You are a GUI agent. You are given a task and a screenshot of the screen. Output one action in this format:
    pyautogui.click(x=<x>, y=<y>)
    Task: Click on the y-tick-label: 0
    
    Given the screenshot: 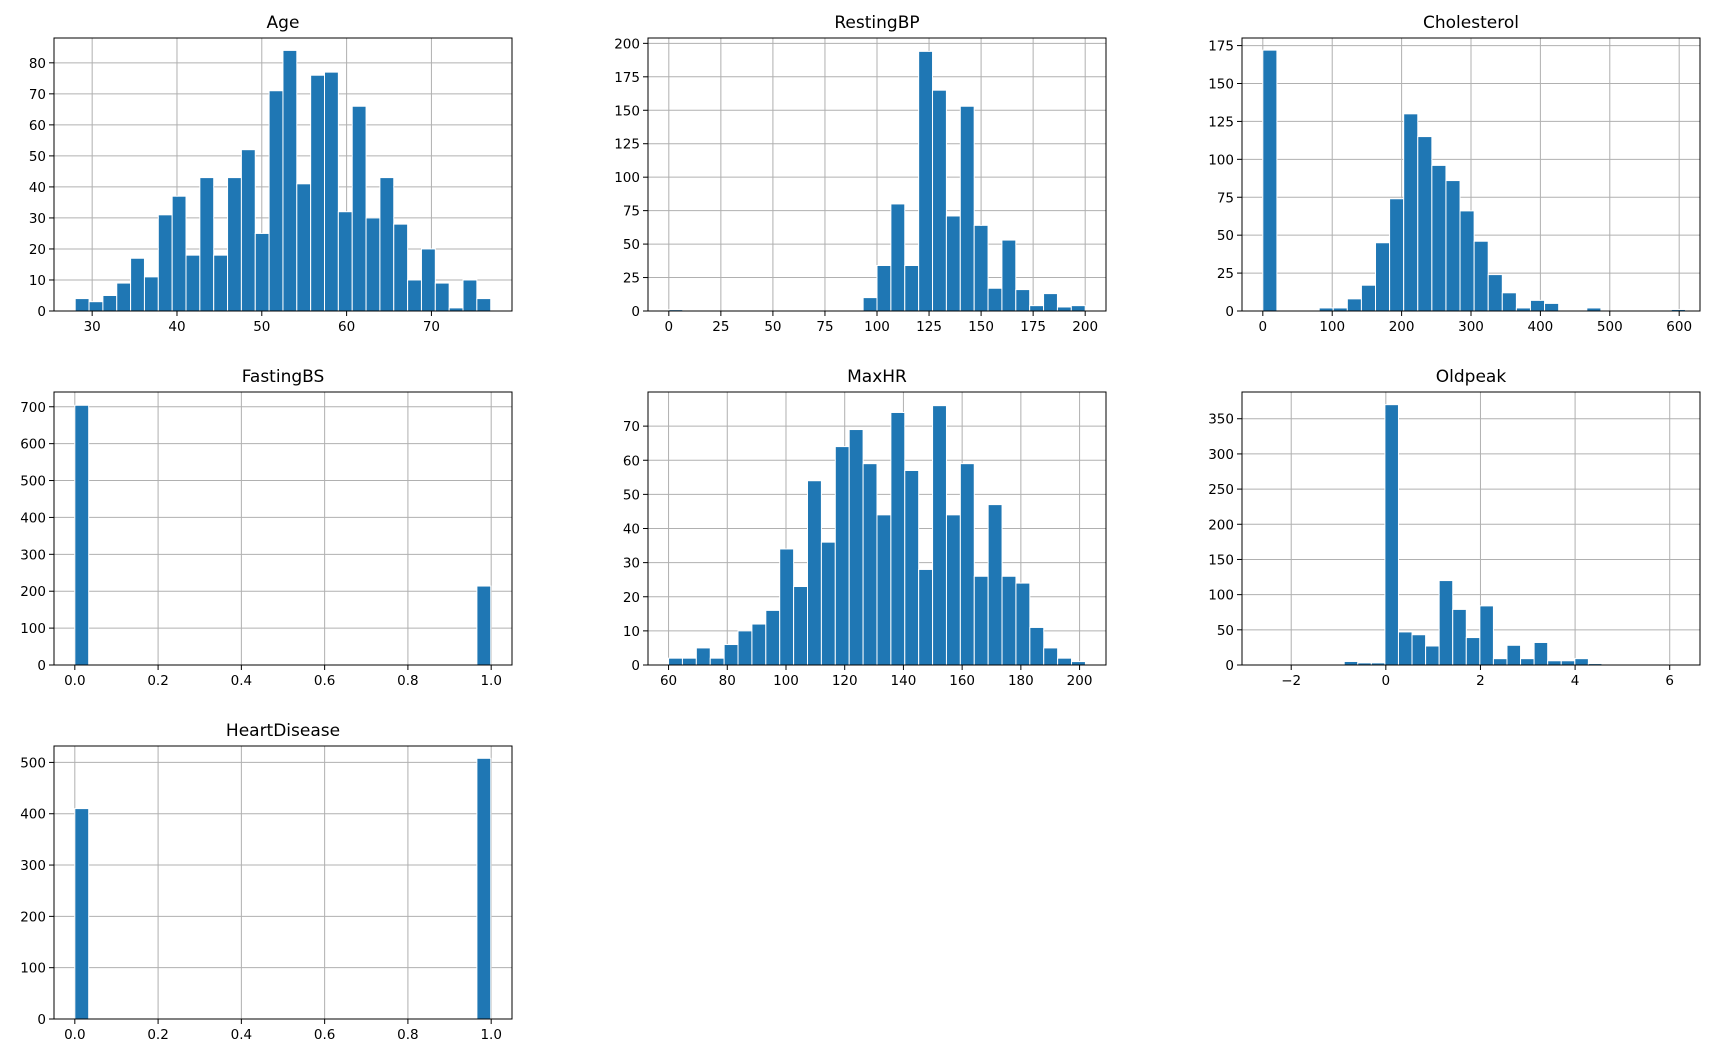 What is the action you would take?
    pyautogui.click(x=41, y=666)
    